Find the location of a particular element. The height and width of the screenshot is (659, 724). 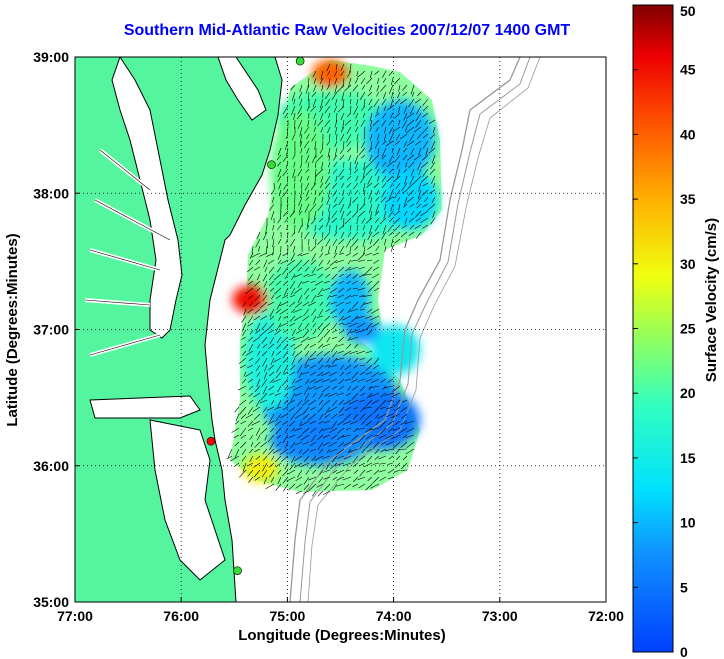

radar-station-marker is located at coordinates (300, 61).